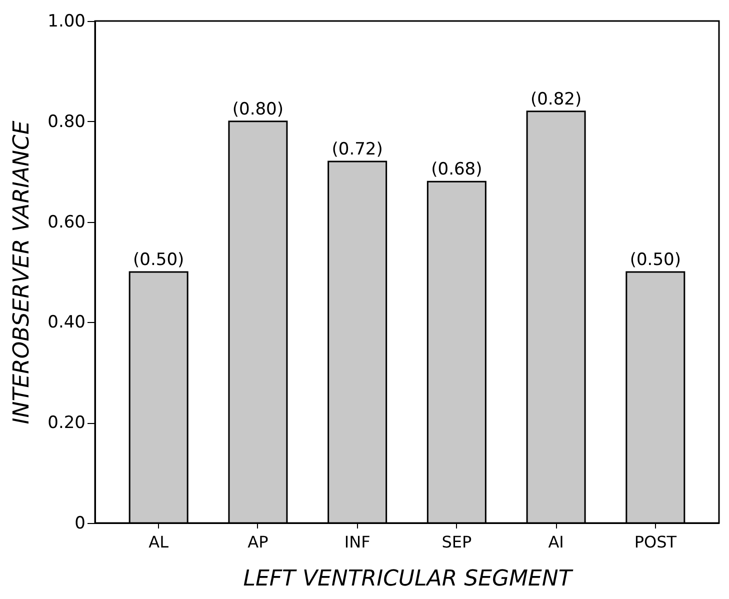 This screenshot has width=729, height=599. Describe the element at coordinates (357, 150) in the screenshot. I see `data-label: (0.72)` at that location.